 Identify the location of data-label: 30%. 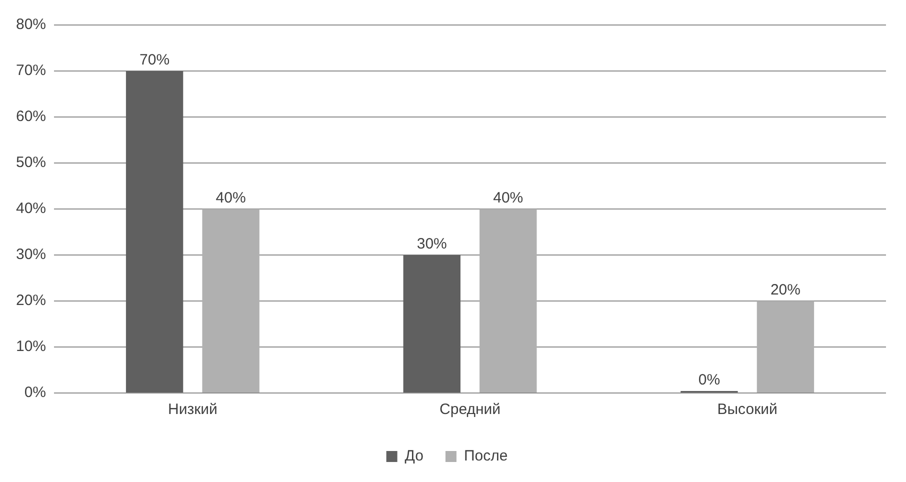
(431, 244).